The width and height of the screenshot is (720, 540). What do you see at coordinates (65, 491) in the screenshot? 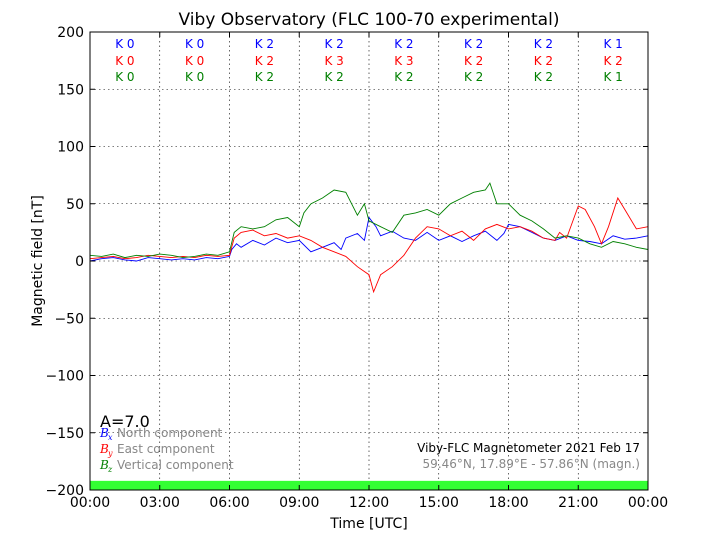
I see `y-tick-label: −200` at bounding box center [65, 491].